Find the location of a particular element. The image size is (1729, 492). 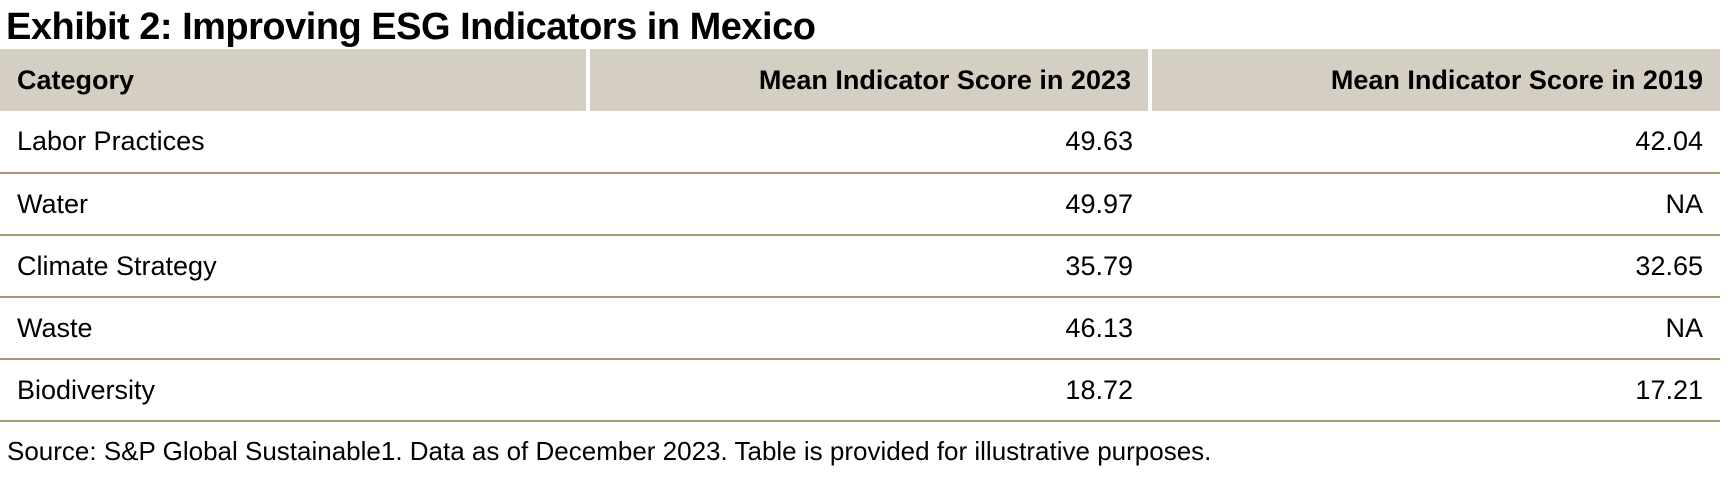

score-2023-cell: 49.97 is located at coordinates (869, 204).